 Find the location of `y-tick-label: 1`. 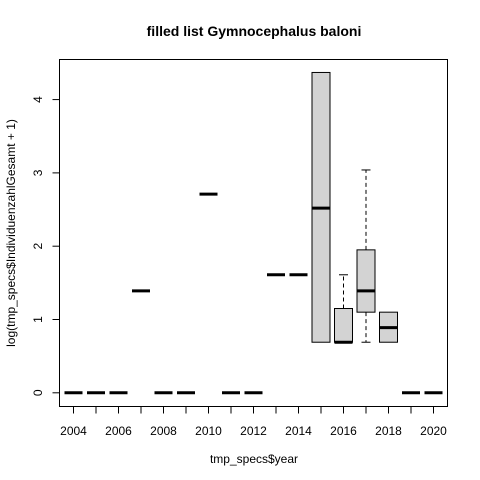

y-tick-label: 1 is located at coordinates (38, 319).